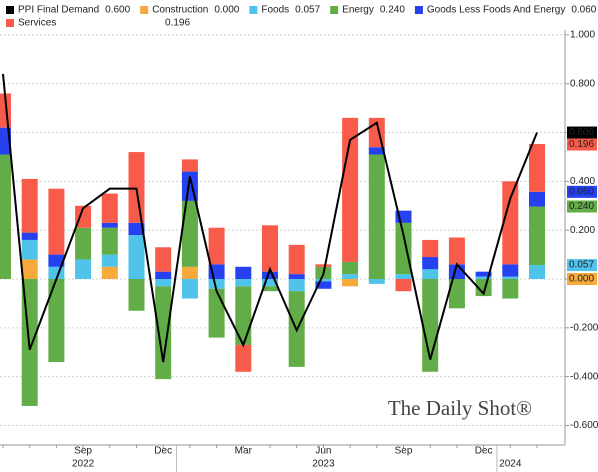  I want to click on value-box-label: 0.240, so click(581, 206).